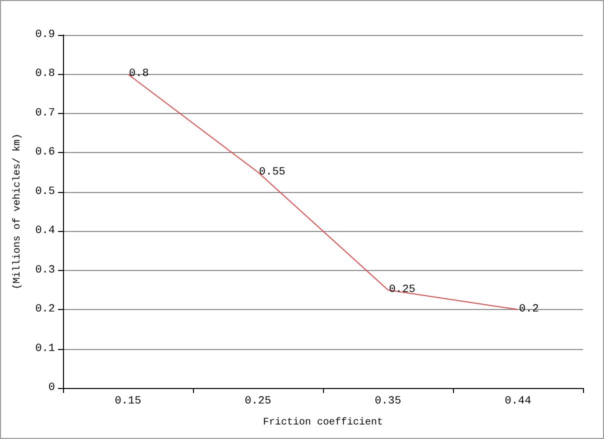 Image resolution: width=604 pixels, height=439 pixels. What do you see at coordinates (18, 211) in the screenshot?
I see `y-axis-title: (Millions of vehicles/ km)` at bounding box center [18, 211].